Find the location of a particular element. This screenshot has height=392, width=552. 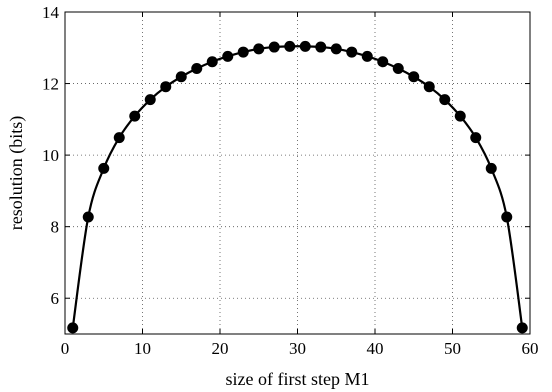

y-tick-label-10: 10 is located at coordinates (50, 155).